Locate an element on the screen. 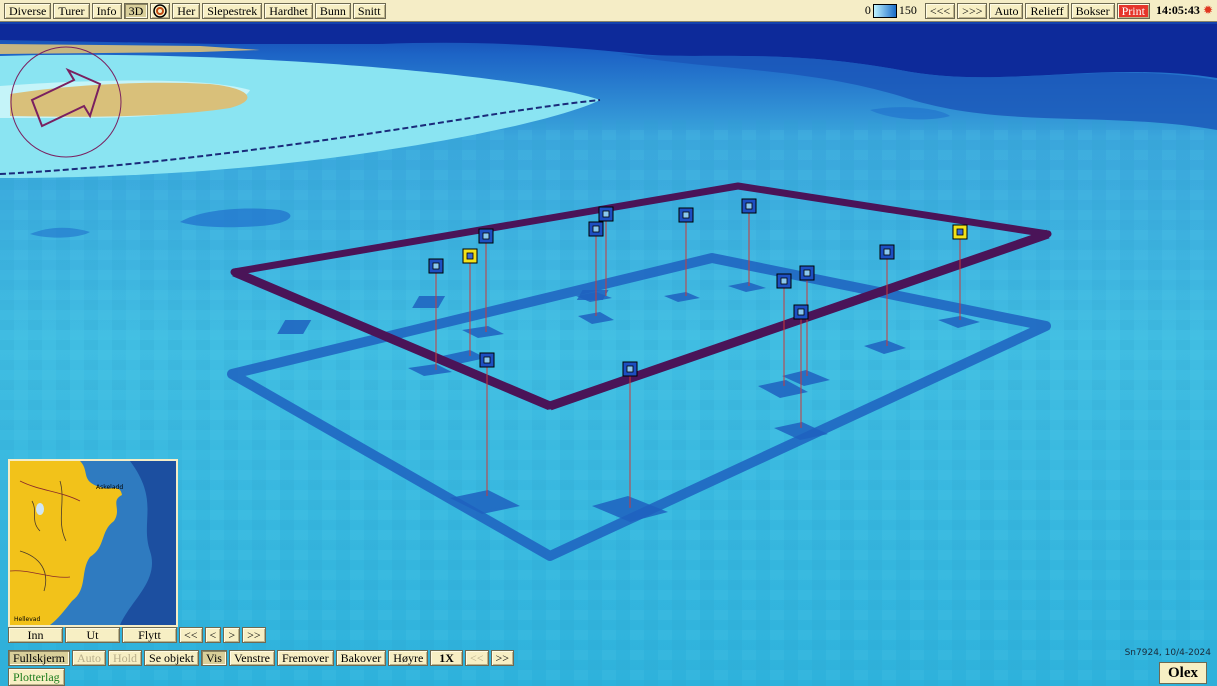 This screenshot has width=1217, height=686. forward-button: Fremover is located at coordinates (305, 658).